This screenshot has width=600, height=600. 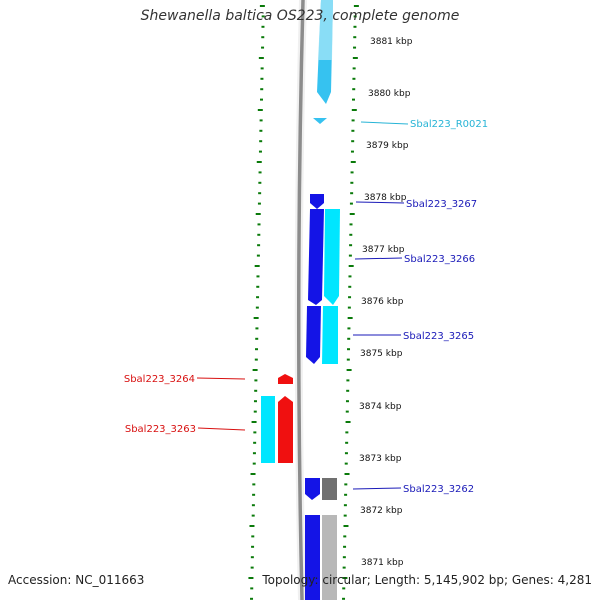 What do you see at coordinates (391, 42) in the screenshot?
I see `scale-label: 3881 kbp` at bounding box center [391, 42].